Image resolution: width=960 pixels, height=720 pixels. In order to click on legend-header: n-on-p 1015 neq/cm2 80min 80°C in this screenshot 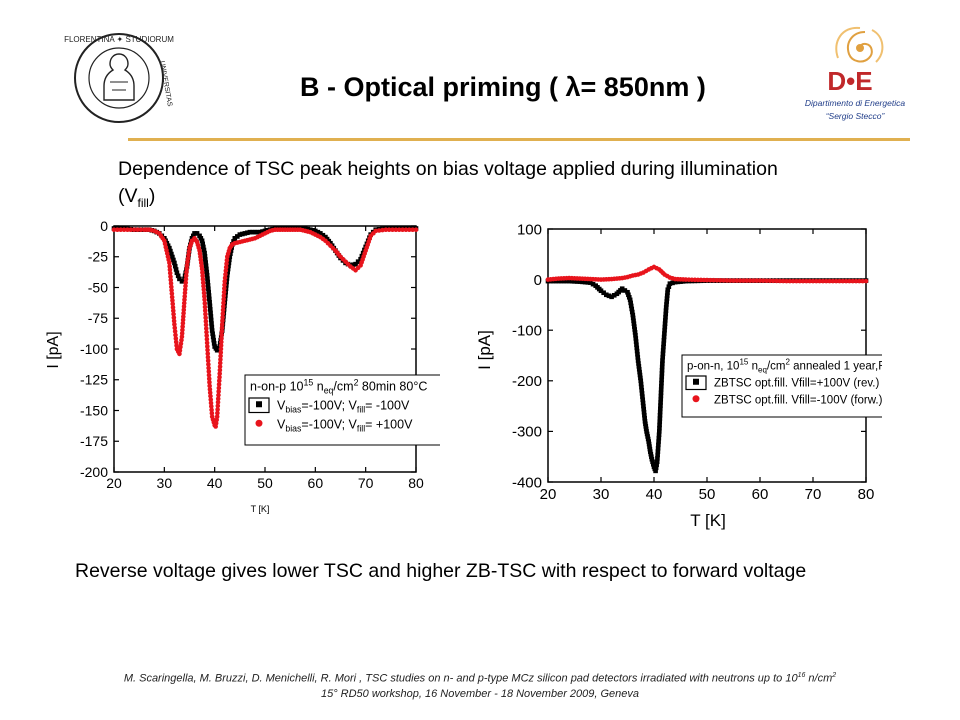, I will do `click(338, 387)`.